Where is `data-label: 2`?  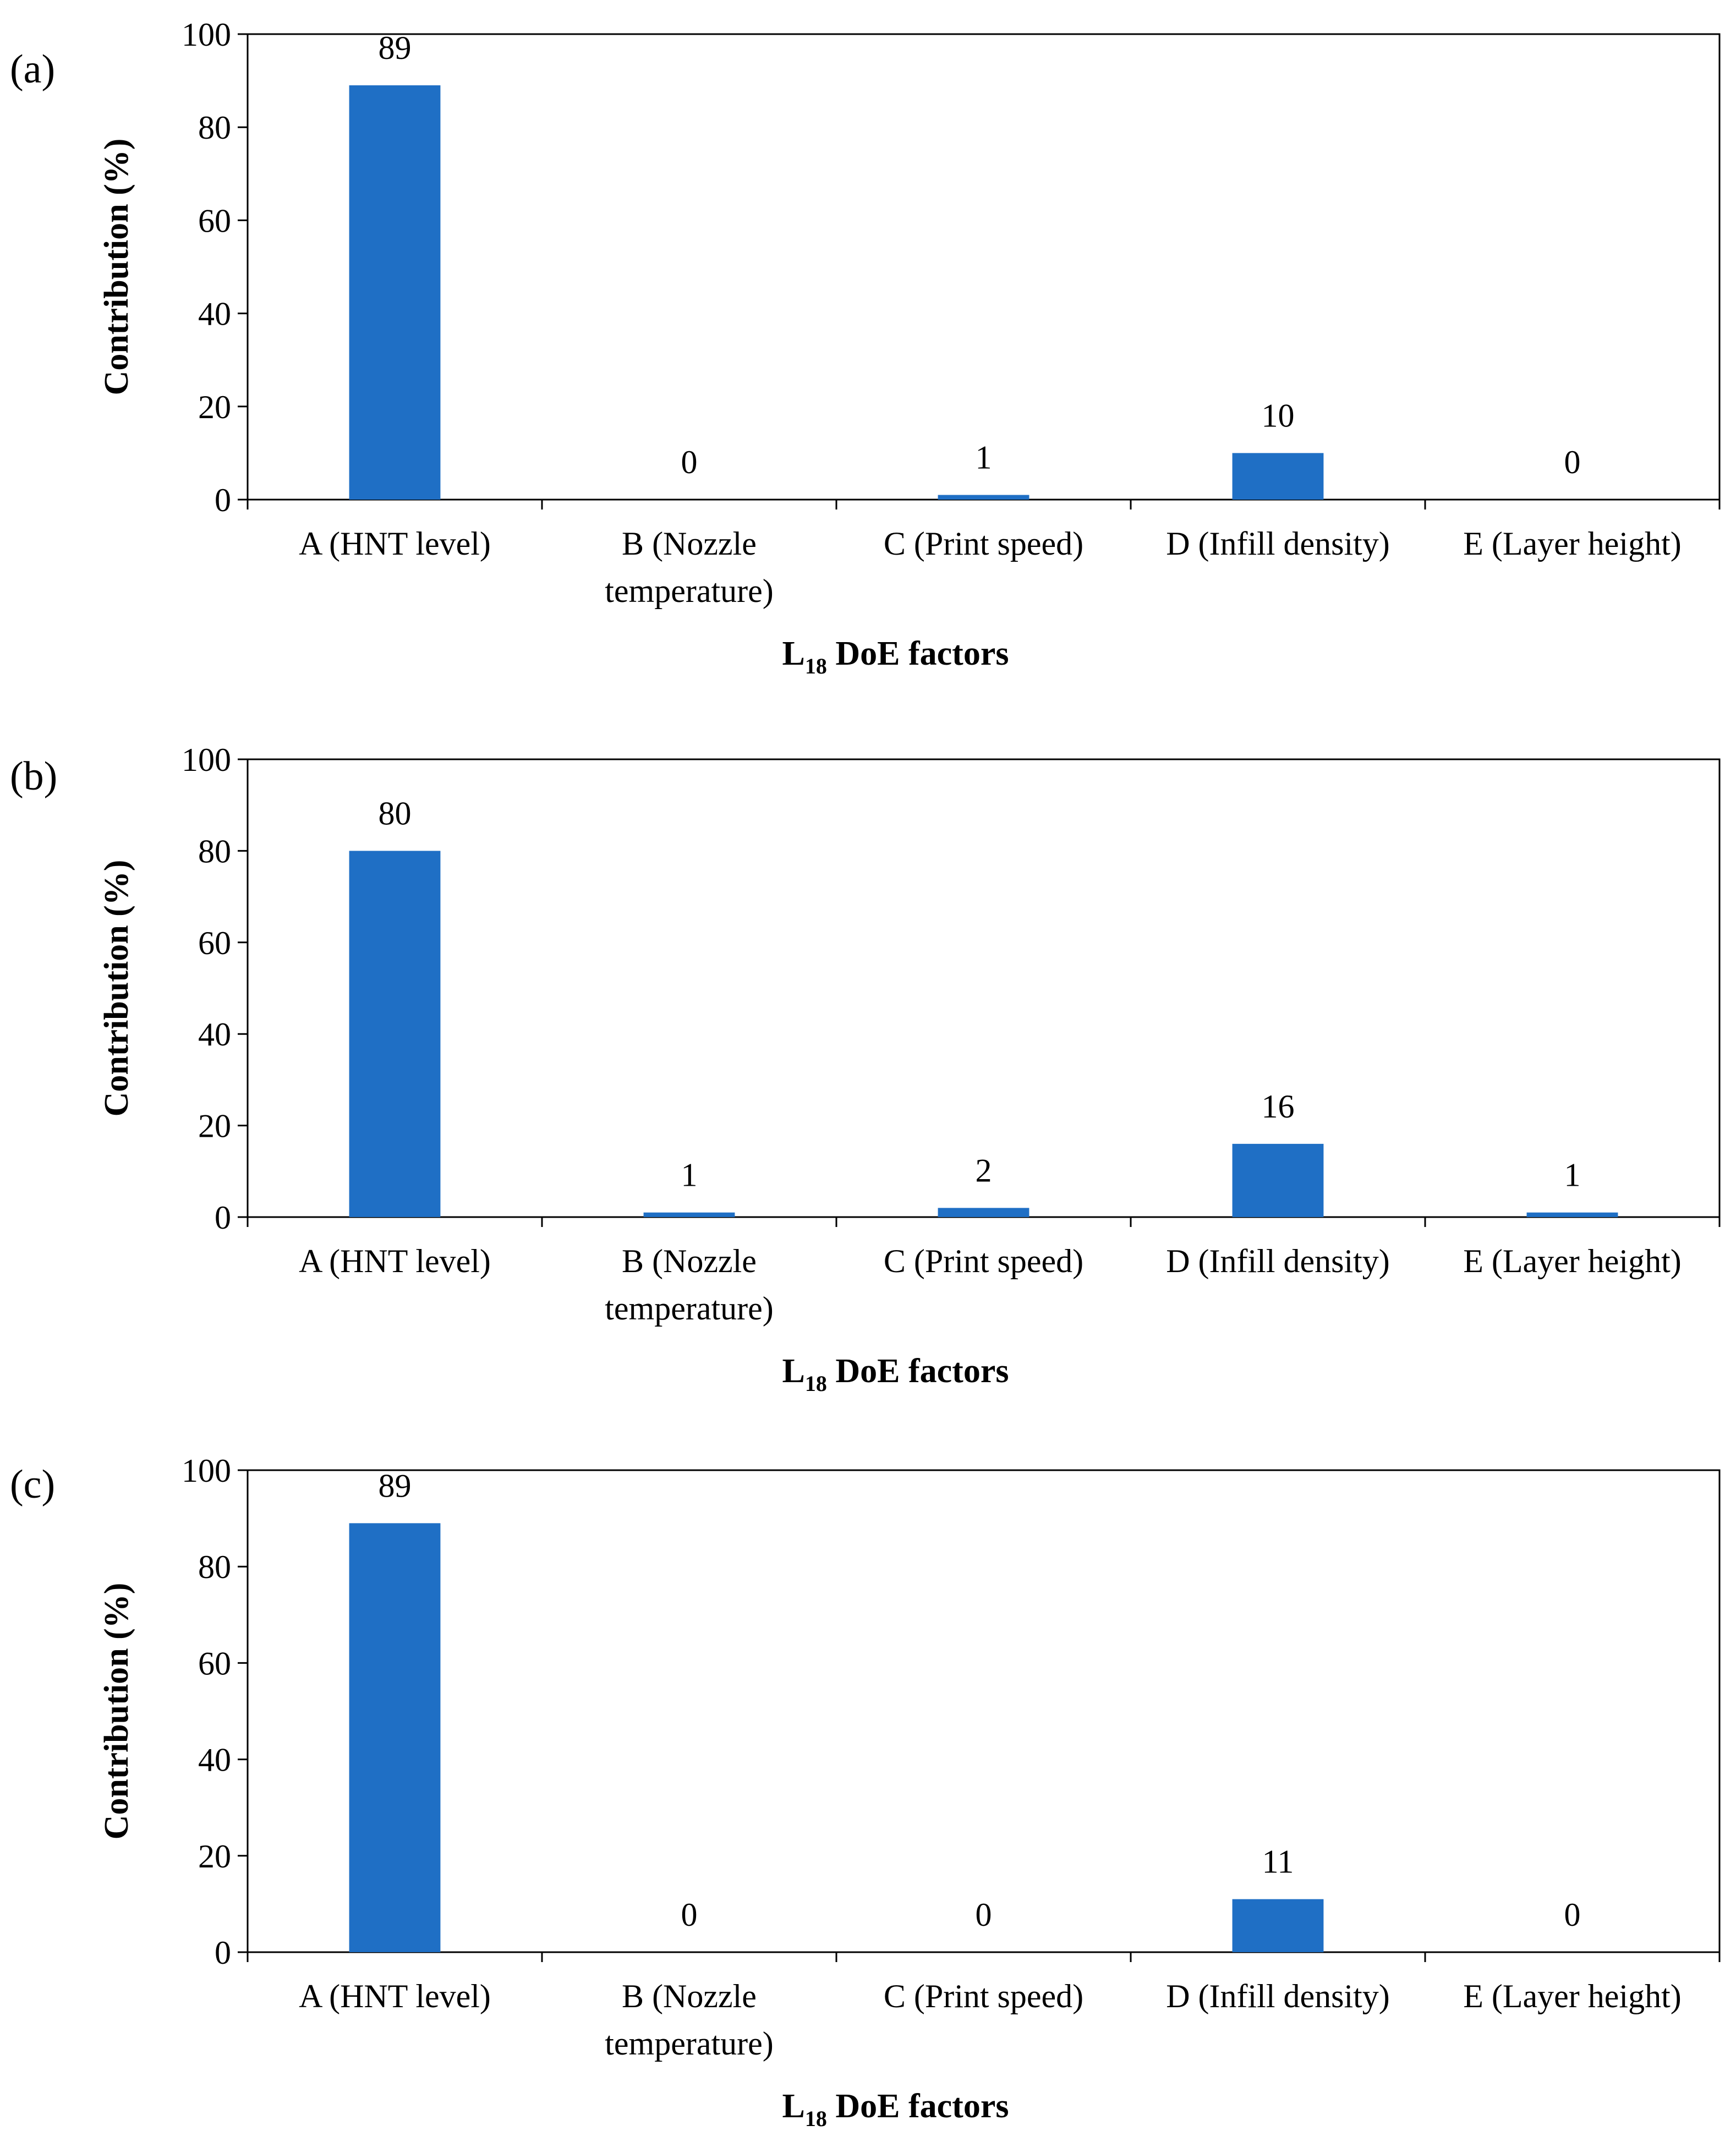
data-label: 2 is located at coordinates (984, 1170).